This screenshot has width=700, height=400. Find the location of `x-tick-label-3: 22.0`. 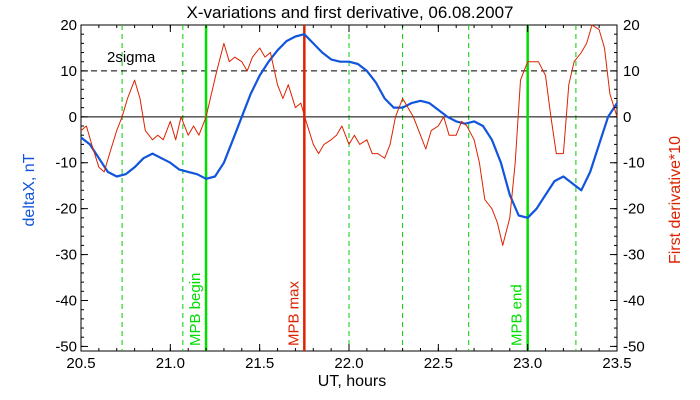

x-tick-label-3: 22.0 is located at coordinates (348, 363).